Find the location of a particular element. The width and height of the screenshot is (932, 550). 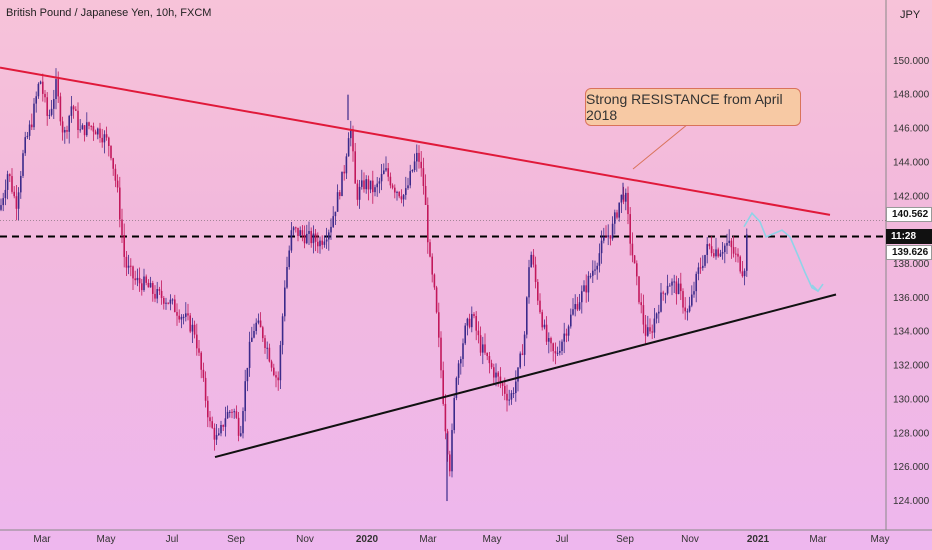

x-tick-label: Nov is located at coordinates (305, 539).